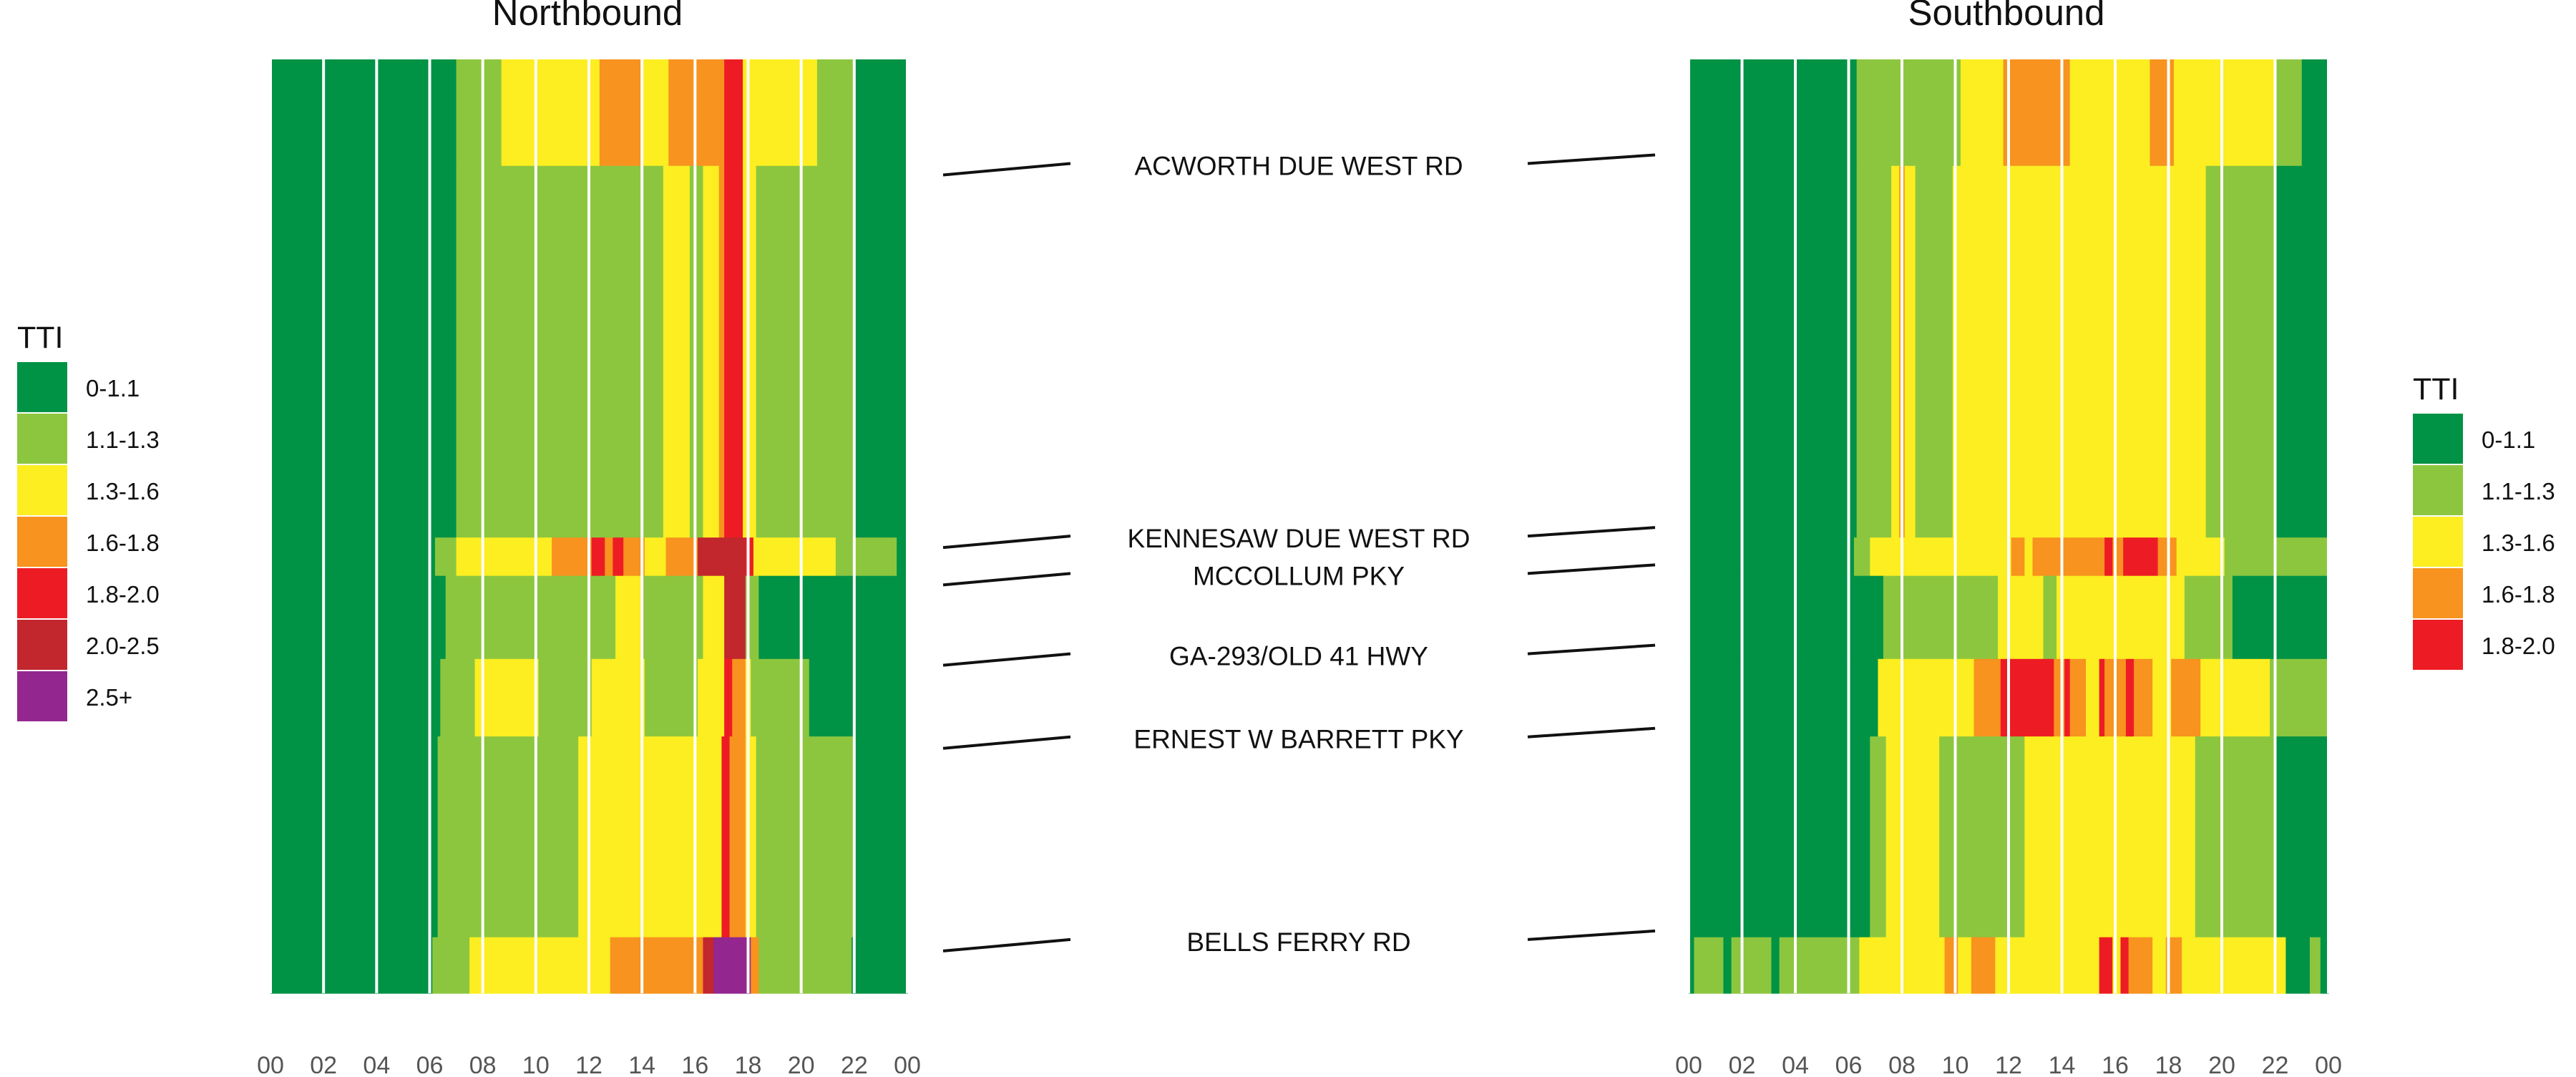 This screenshot has width=2576, height=1077. Describe the element at coordinates (1983, 965) in the screenshot. I see `southbound-cell-s6-c9` at that location.